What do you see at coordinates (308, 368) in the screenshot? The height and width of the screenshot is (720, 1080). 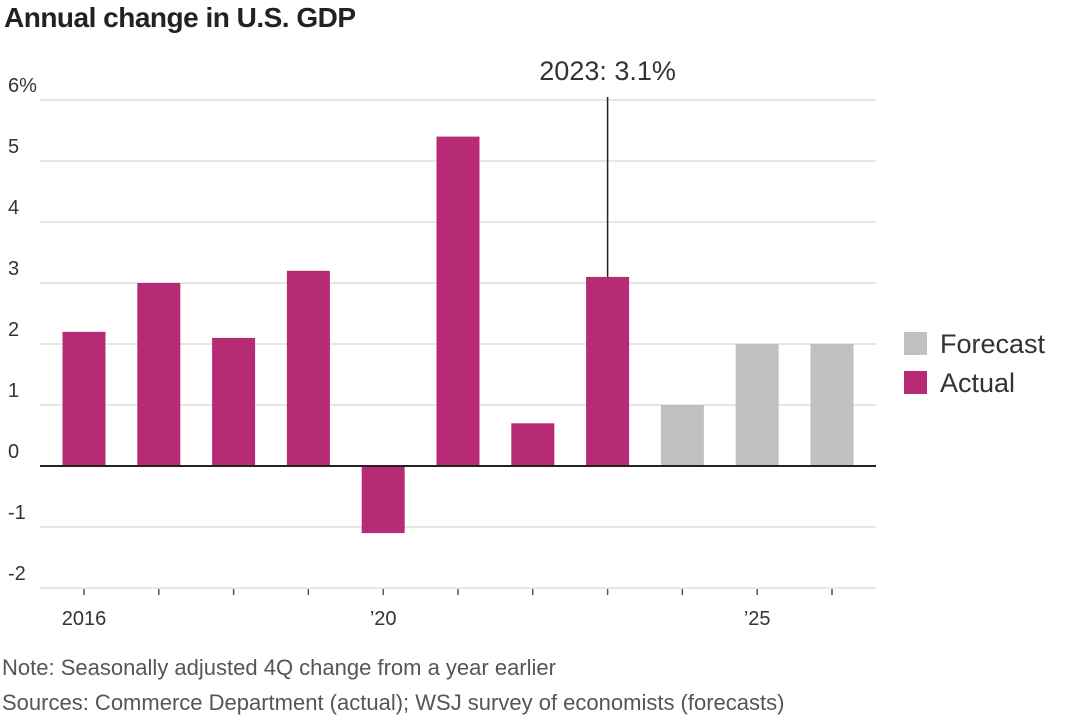 I see `bar-2019` at bounding box center [308, 368].